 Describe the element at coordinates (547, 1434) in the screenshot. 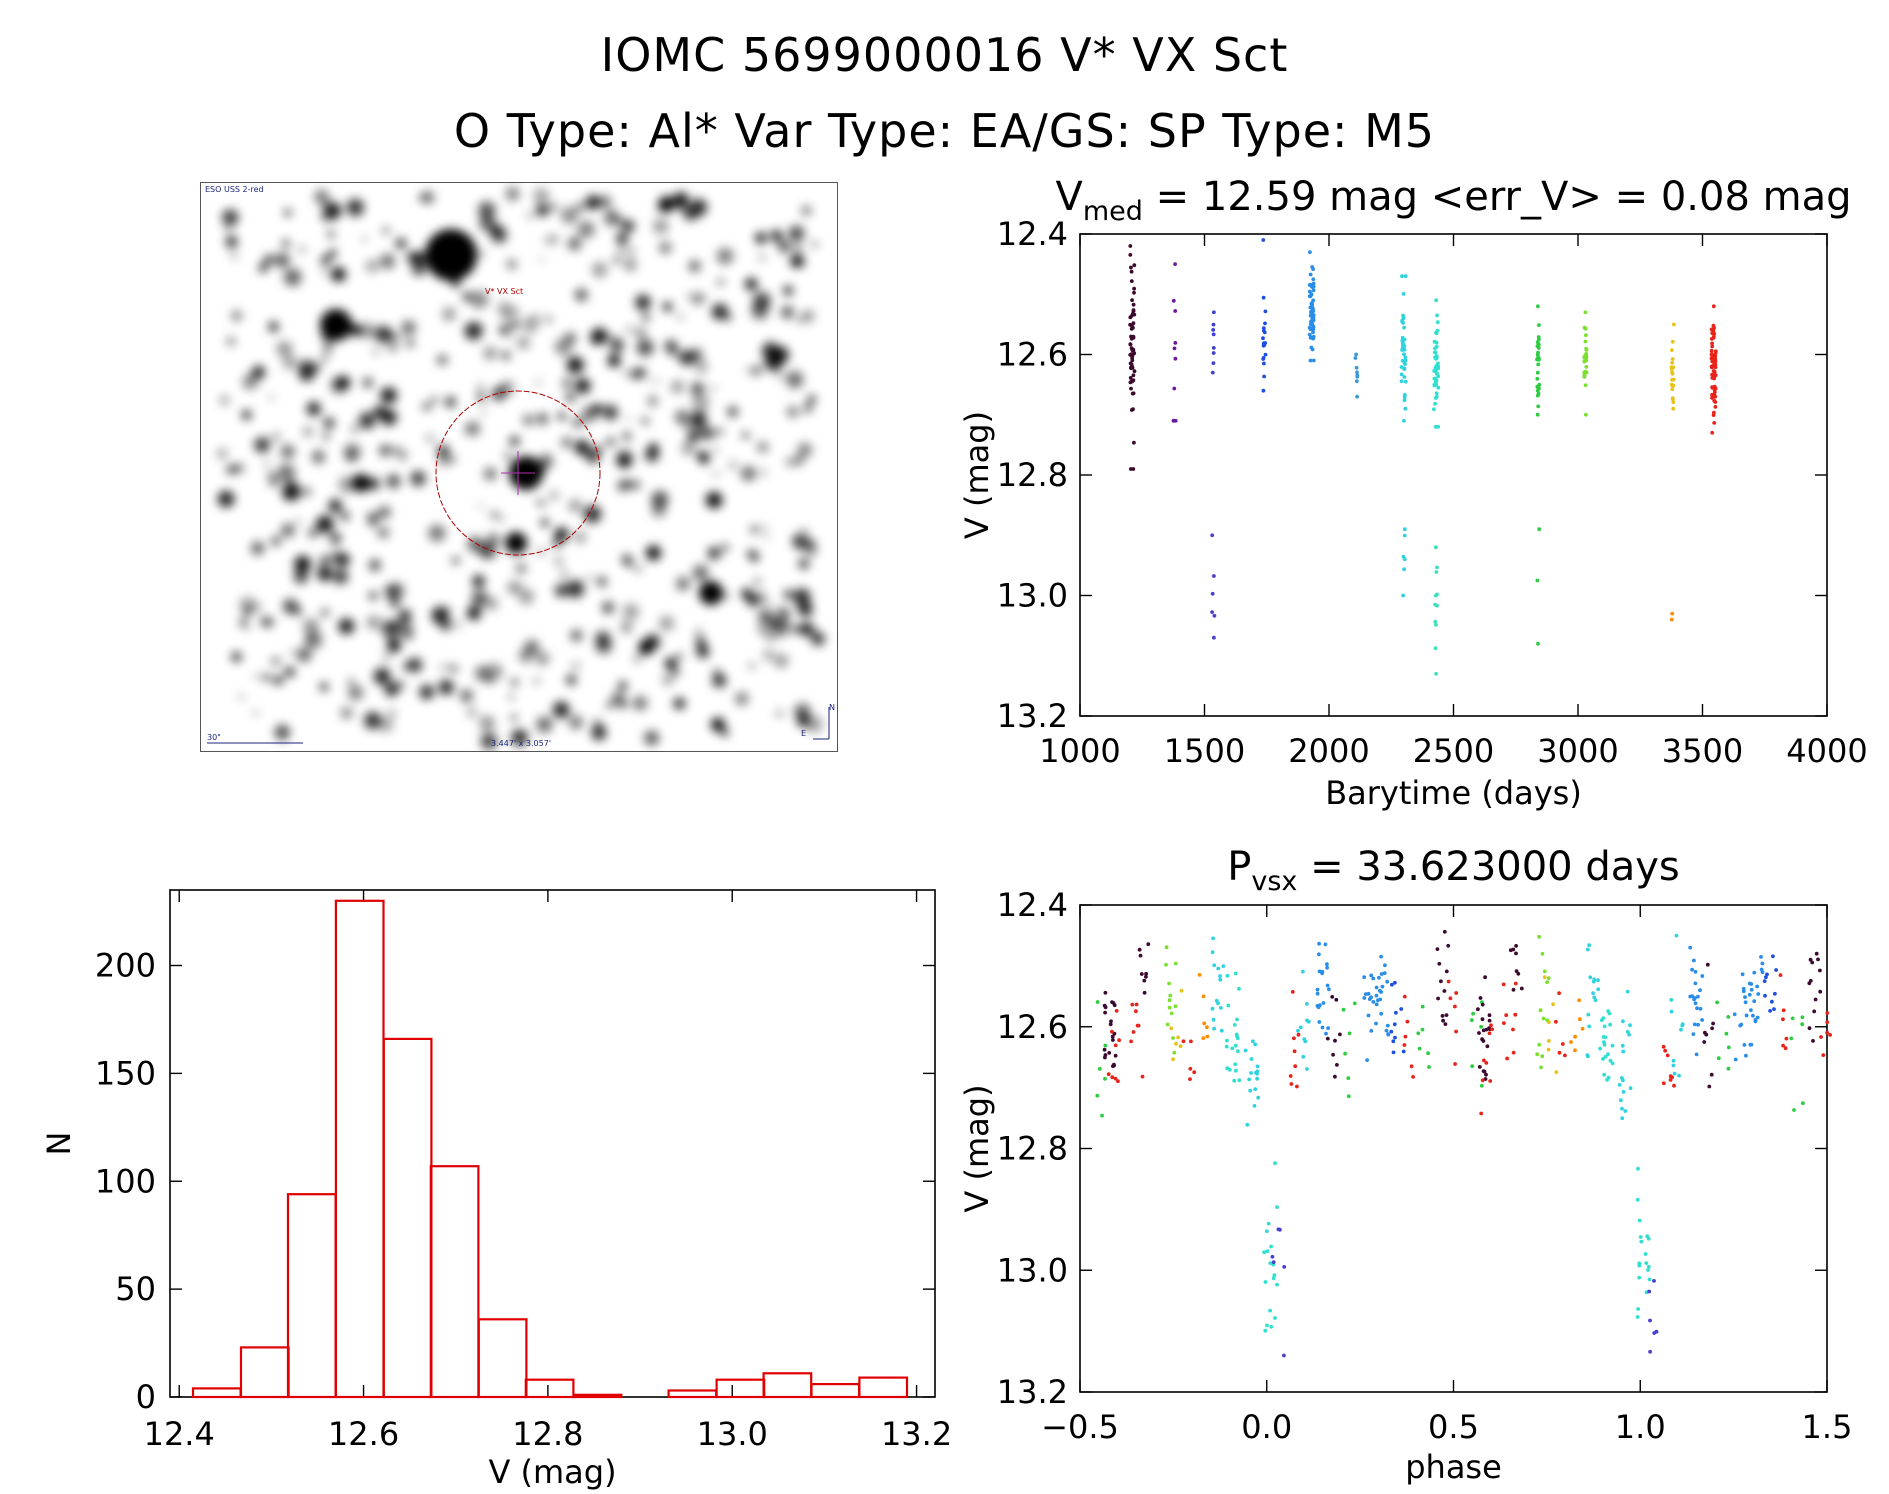

I see `x-tick-label: 12.8` at that location.